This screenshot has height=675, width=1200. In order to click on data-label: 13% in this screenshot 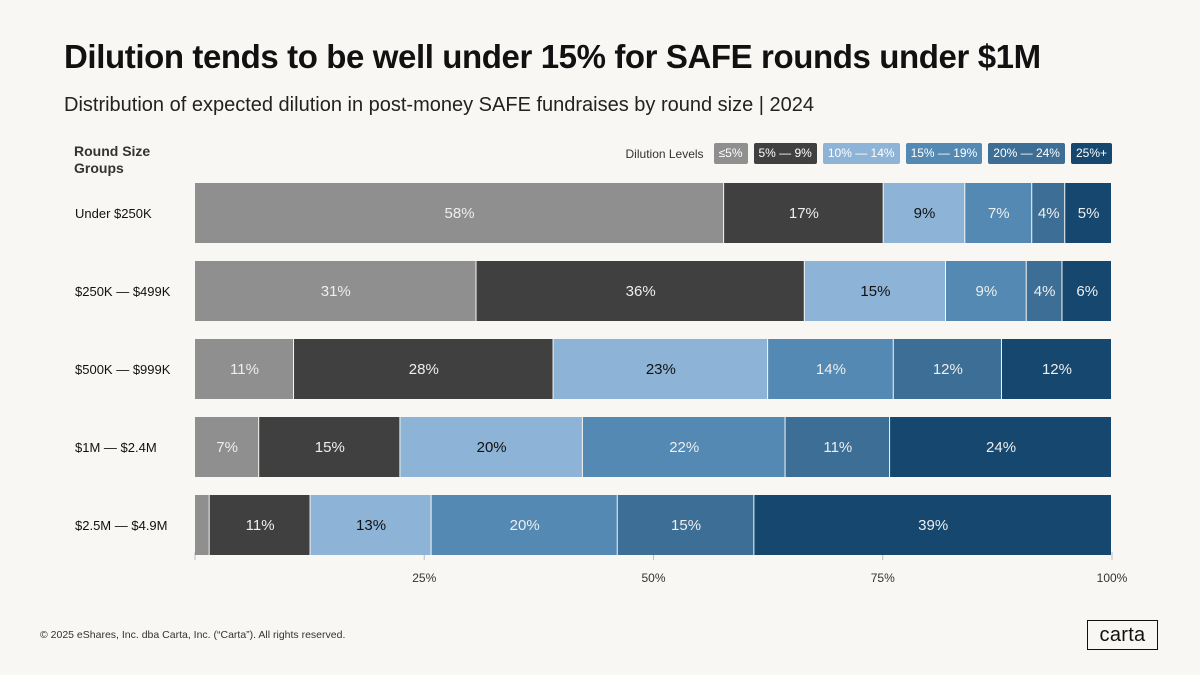, I will do `click(371, 525)`.